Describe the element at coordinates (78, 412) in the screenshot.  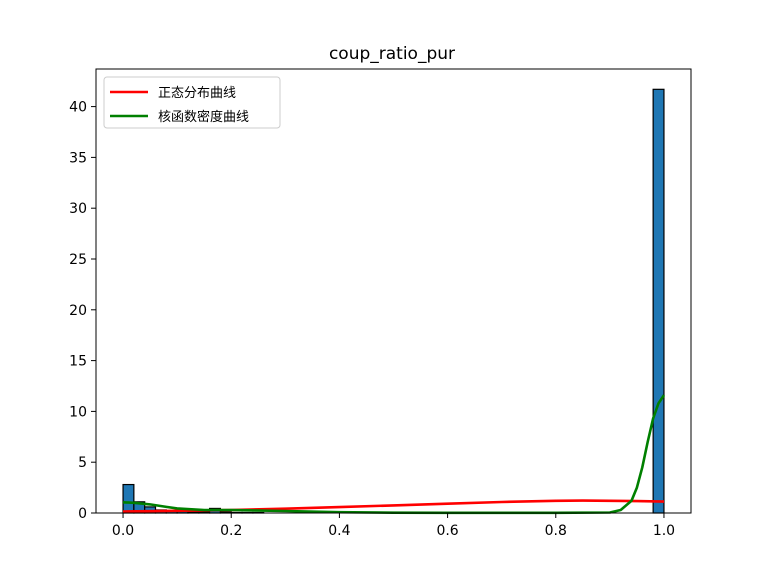
I see `y-tick-label: 10` at that location.